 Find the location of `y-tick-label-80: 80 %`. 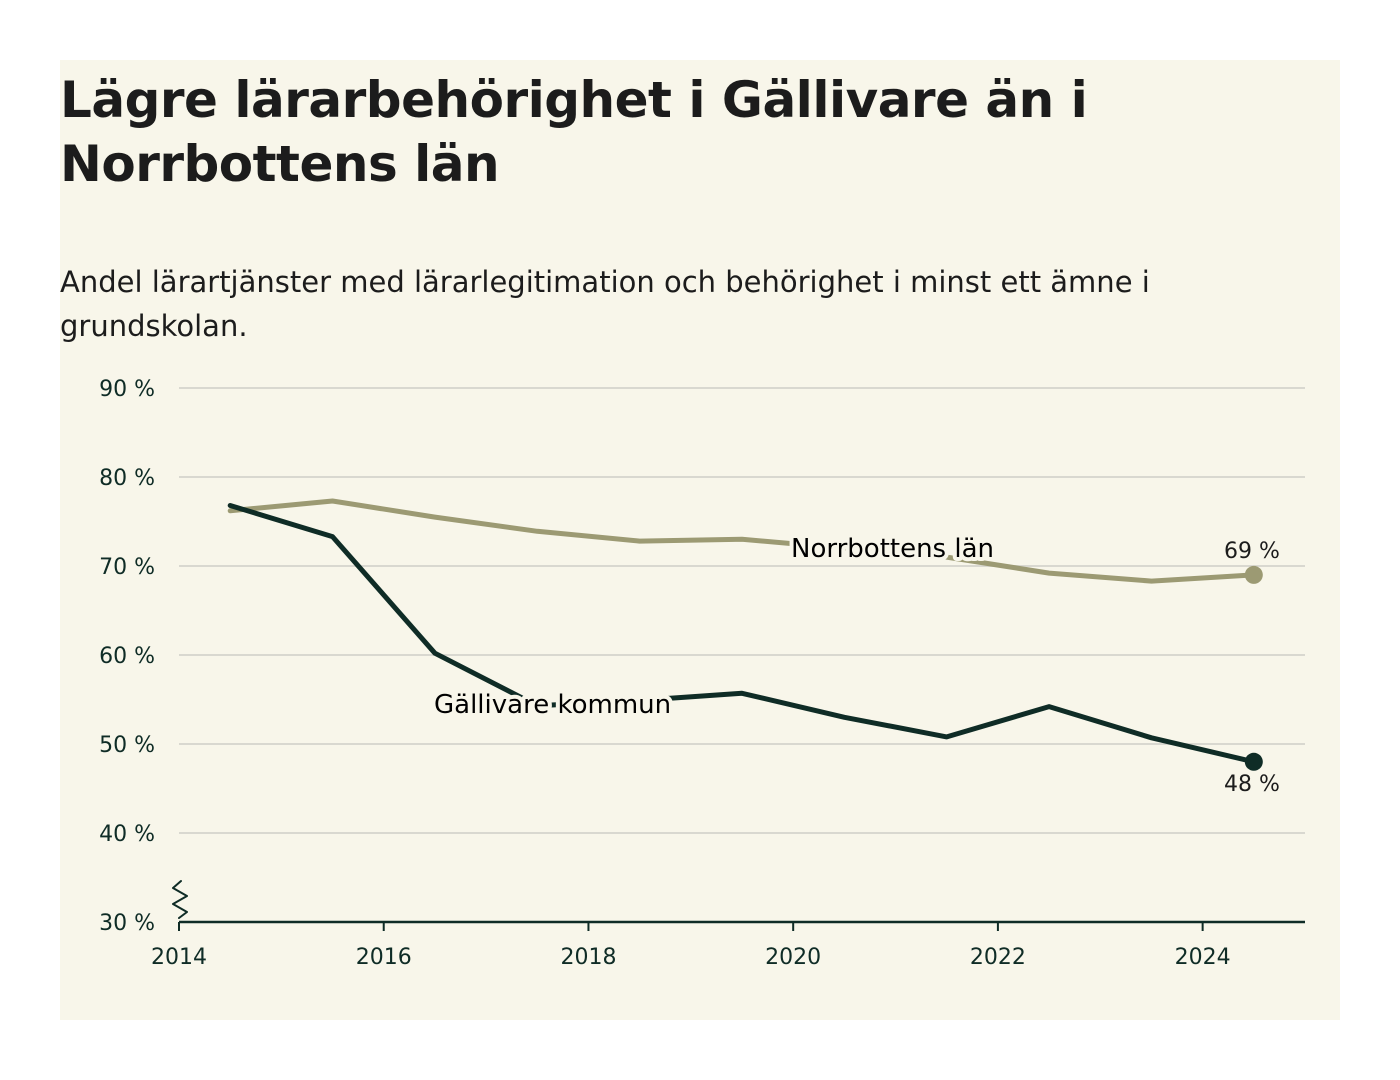

y-tick-label-80: 80 % is located at coordinates (127, 478).